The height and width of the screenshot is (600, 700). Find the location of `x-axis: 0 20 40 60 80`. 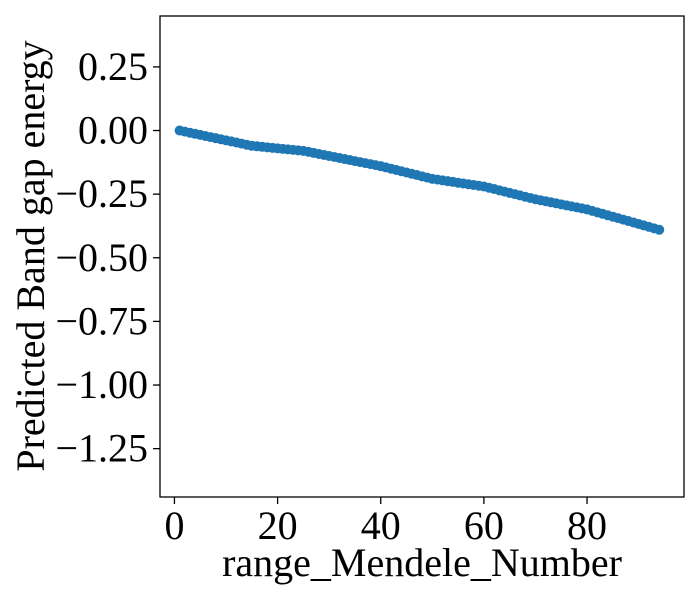

x-axis: 0 20 40 60 80 is located at coordinates (385, 522).